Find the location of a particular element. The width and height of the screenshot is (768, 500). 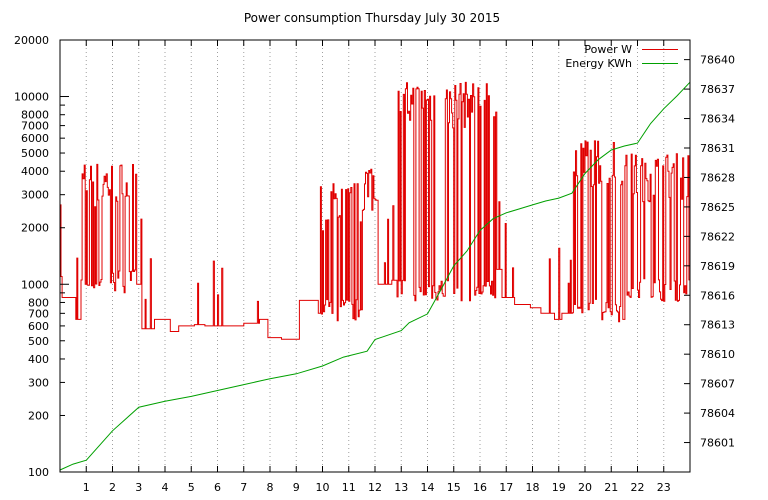

y2-tick-label: 78640 is located at coordinates (717, 60).